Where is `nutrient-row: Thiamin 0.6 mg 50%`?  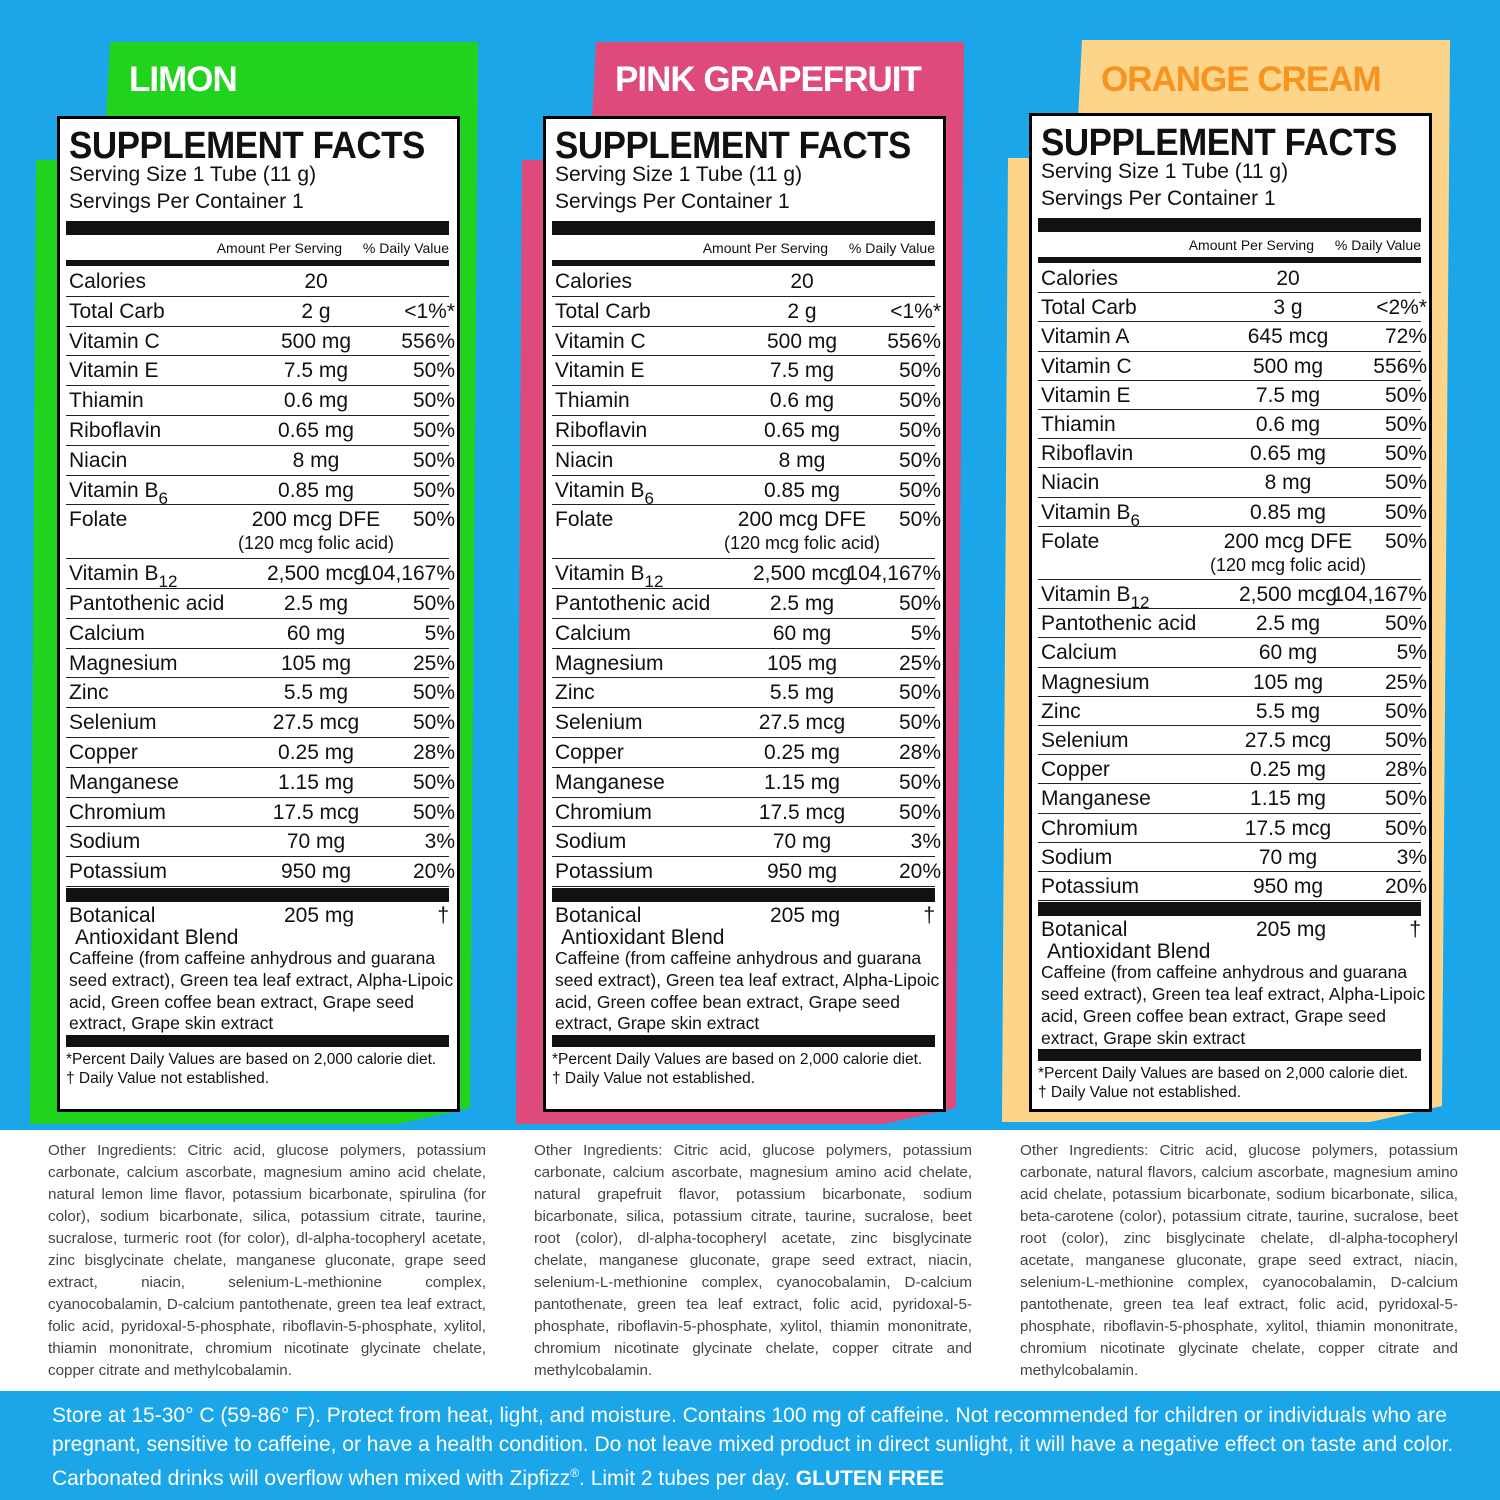
nutrient-row: Thiamin 0.6 mg 50% is located at coordinates (746, 401).